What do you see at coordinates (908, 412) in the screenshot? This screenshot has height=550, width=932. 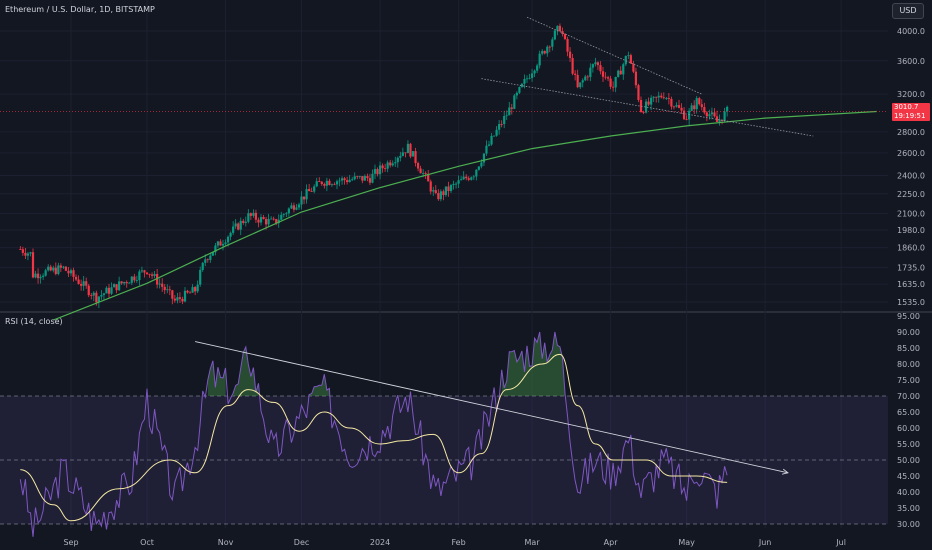 I see `rsi-tick-label: 65.00` at bounding box center [908, 412].